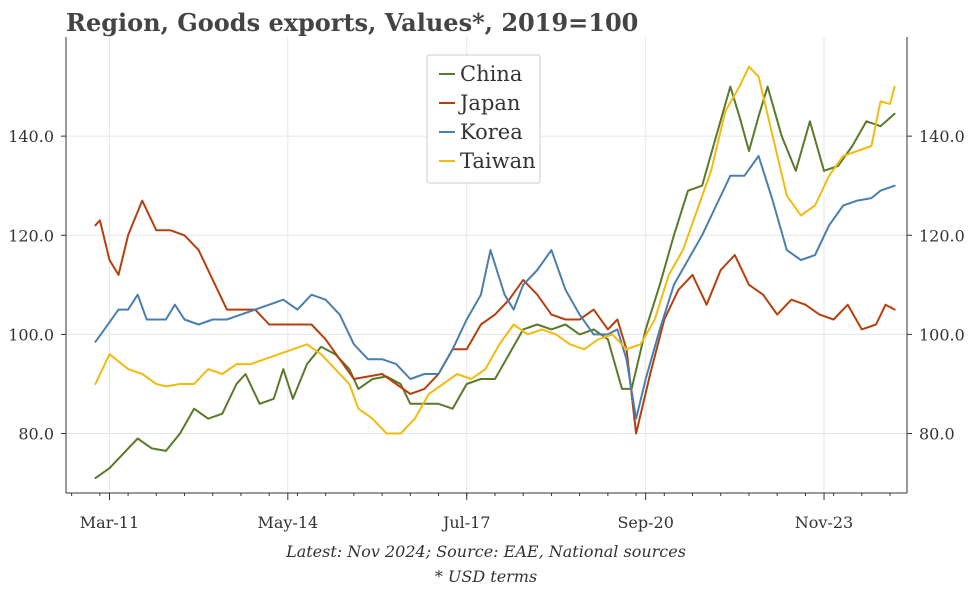  Describe the element at coordinates (352, 22) in the screenshot. I see `chart-title: Region, Goods exports, Values*, 2019=100` at that location.